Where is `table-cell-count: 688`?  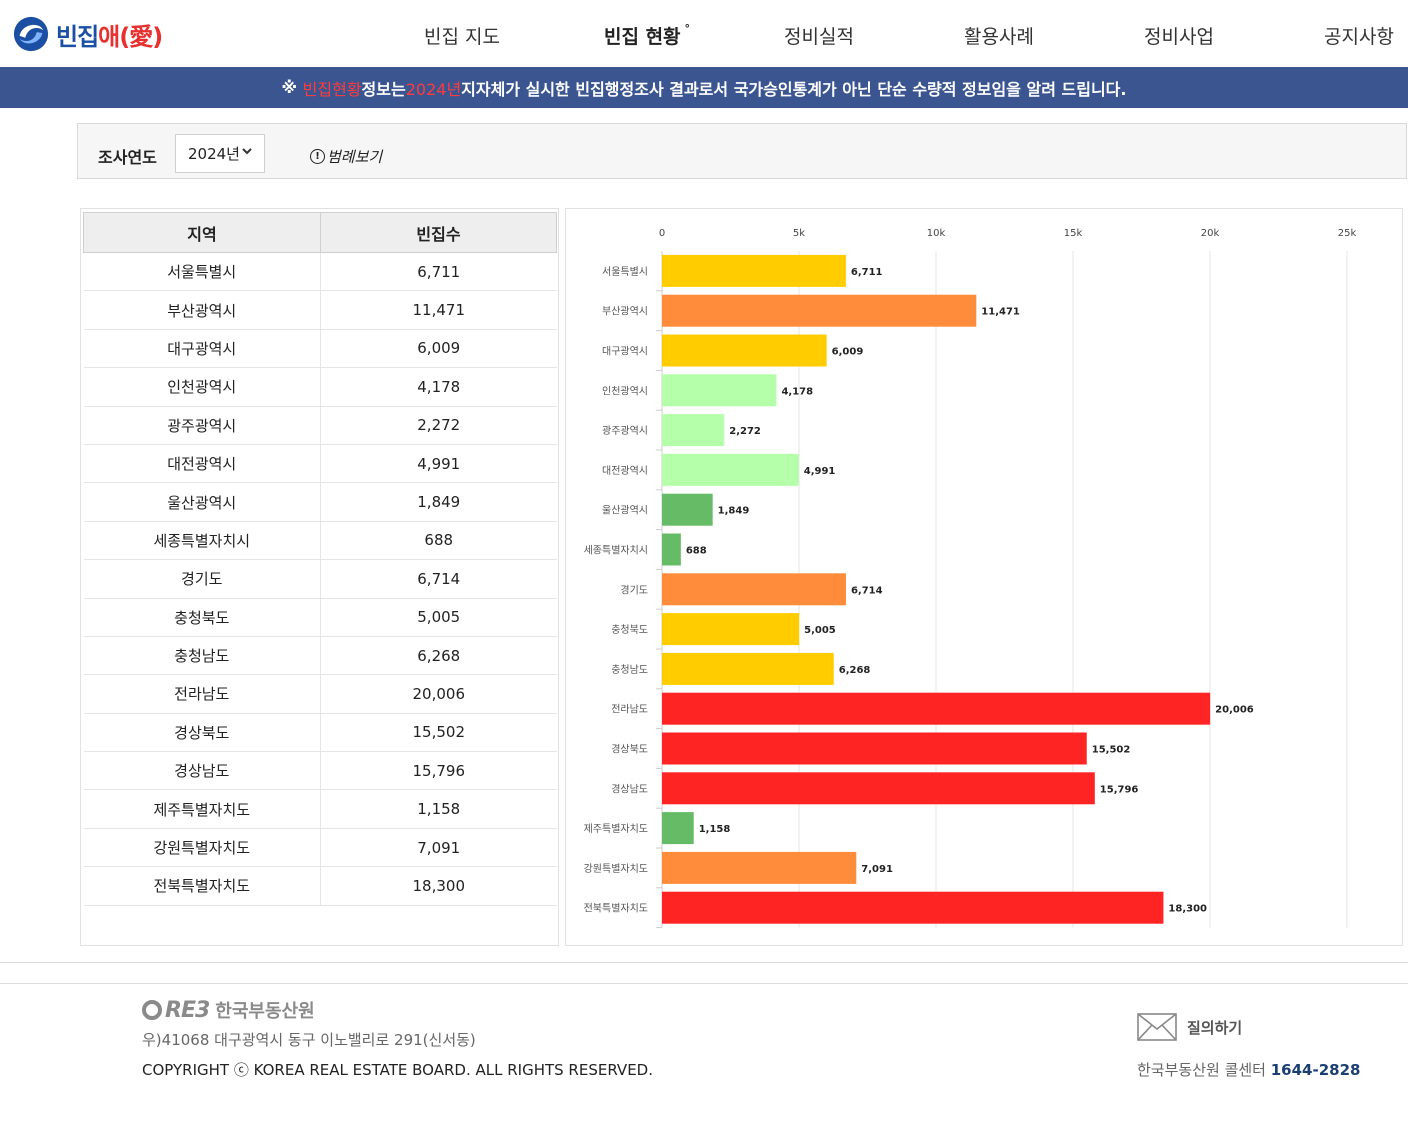
table-cell-count: 688 is located at coordinates (438, 541).